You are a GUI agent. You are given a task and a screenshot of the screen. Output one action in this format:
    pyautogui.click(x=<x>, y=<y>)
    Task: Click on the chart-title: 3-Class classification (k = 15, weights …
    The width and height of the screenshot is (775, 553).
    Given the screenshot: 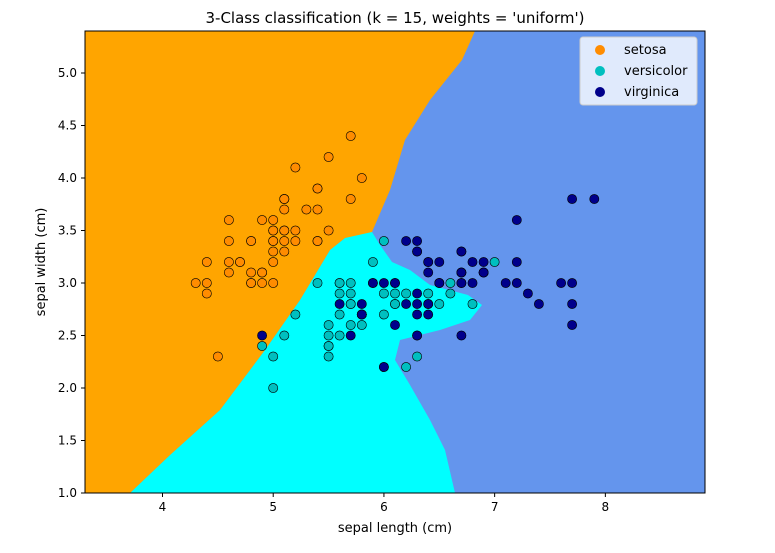 What is the action you would take?
    pyautogui.click(x=395, y=18)
    